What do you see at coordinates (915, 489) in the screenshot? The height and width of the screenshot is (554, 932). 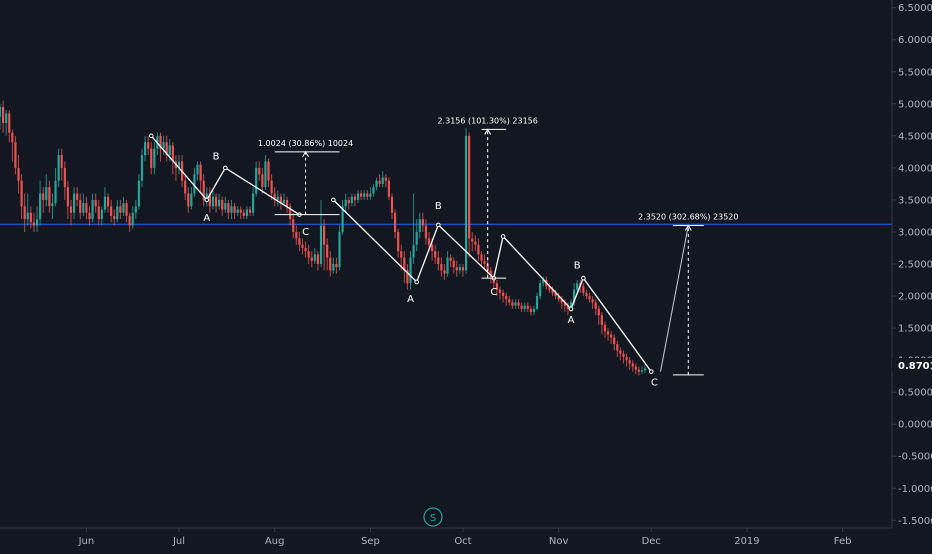 I see `y-tick-label: -1.0000` at bounding box center [915, 489].